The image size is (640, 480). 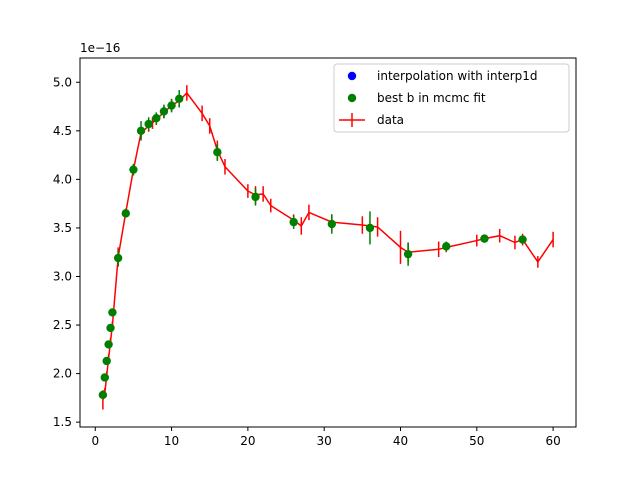 I want to click on y-tick-label: 4.0, so click(x=62, y=179).